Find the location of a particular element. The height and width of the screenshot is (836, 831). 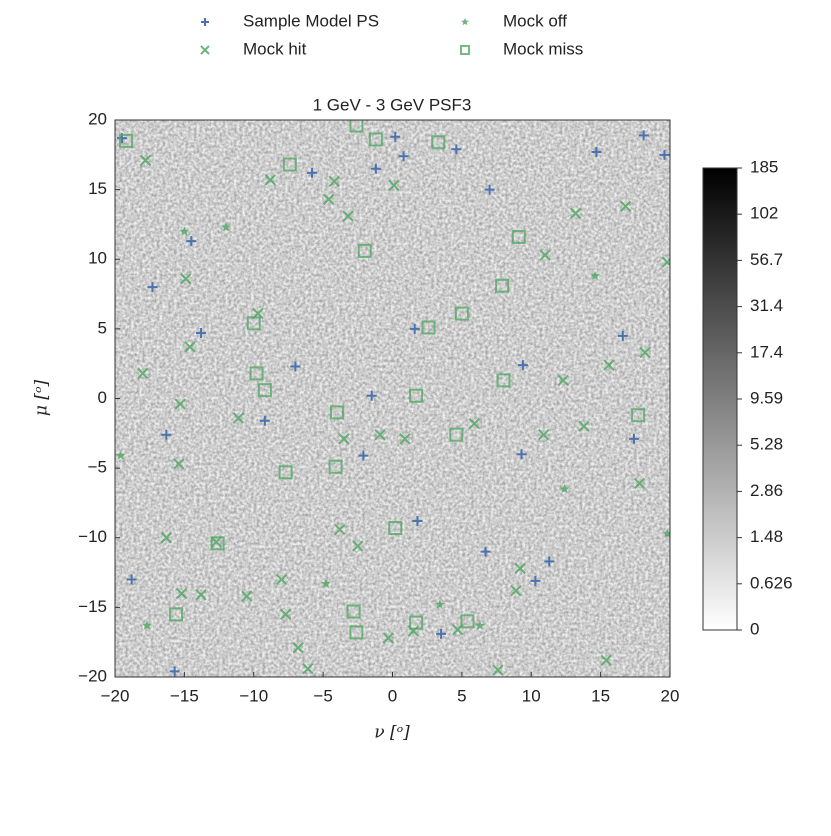

x-tick-label: 15 is located at coordinates (600, 695).